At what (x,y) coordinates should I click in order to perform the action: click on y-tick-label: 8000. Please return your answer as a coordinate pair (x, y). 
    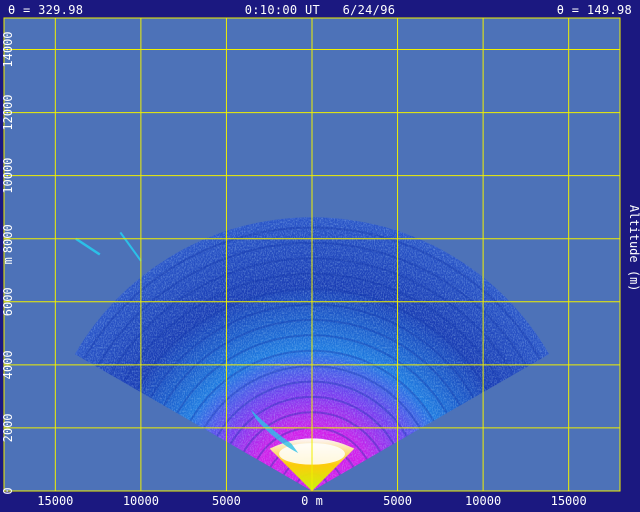
    Looking at the image, I should click on (8, 238).